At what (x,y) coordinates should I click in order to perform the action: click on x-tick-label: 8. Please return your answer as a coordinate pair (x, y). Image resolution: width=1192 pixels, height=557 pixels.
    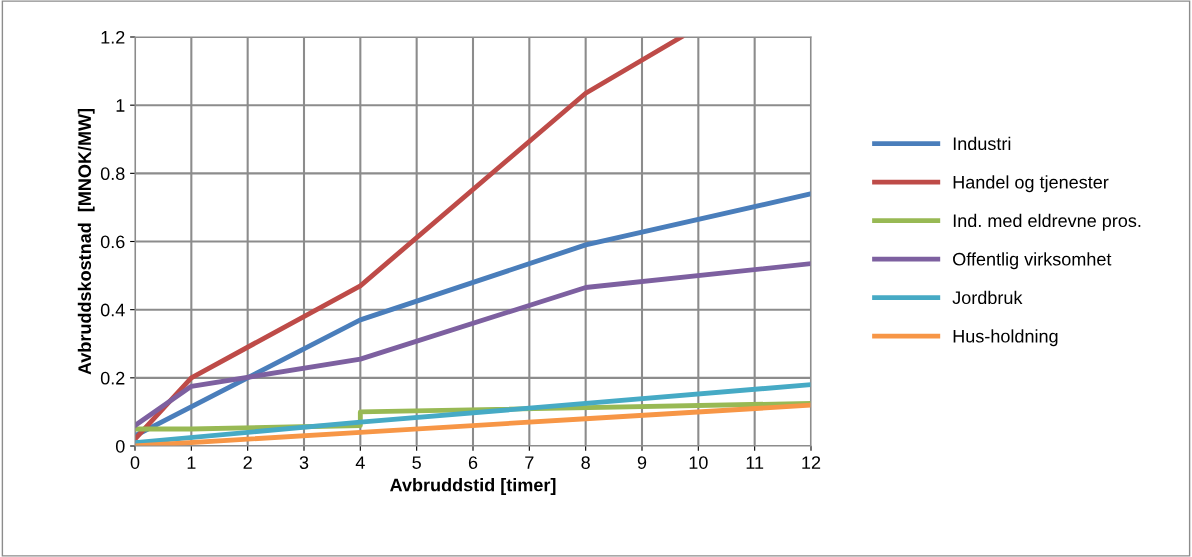
    Looking at the image, I should click on (585, 462).